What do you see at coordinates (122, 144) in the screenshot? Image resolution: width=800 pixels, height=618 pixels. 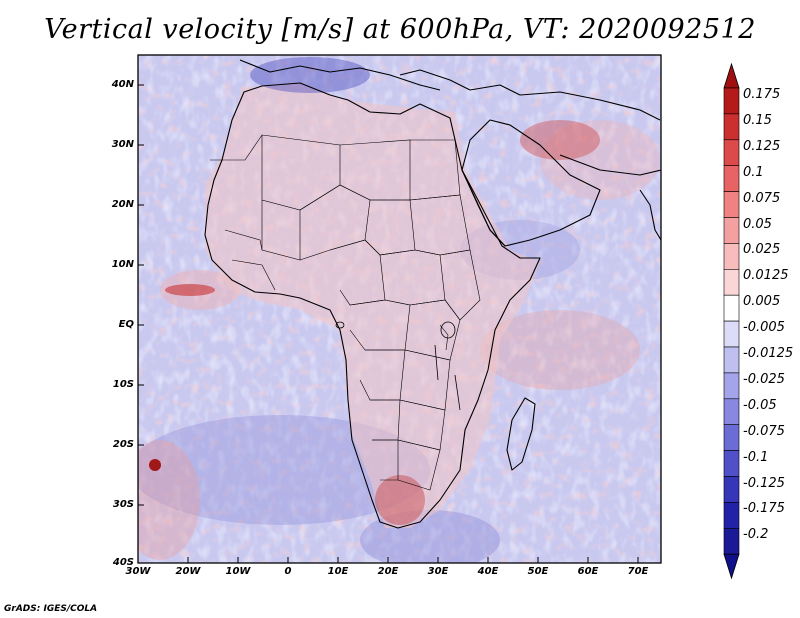 I see `lat-label: 30N` at bounding box center [122, 144].